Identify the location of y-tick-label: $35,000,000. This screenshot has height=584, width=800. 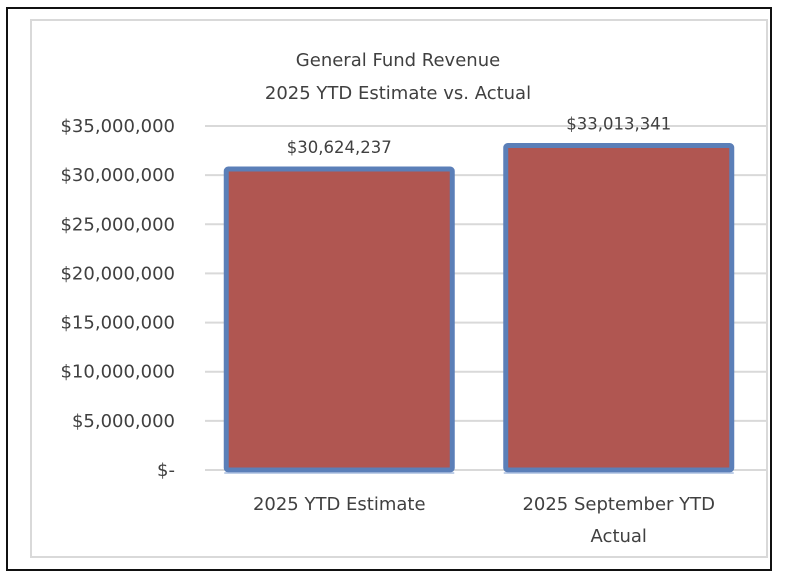
(117, 126).